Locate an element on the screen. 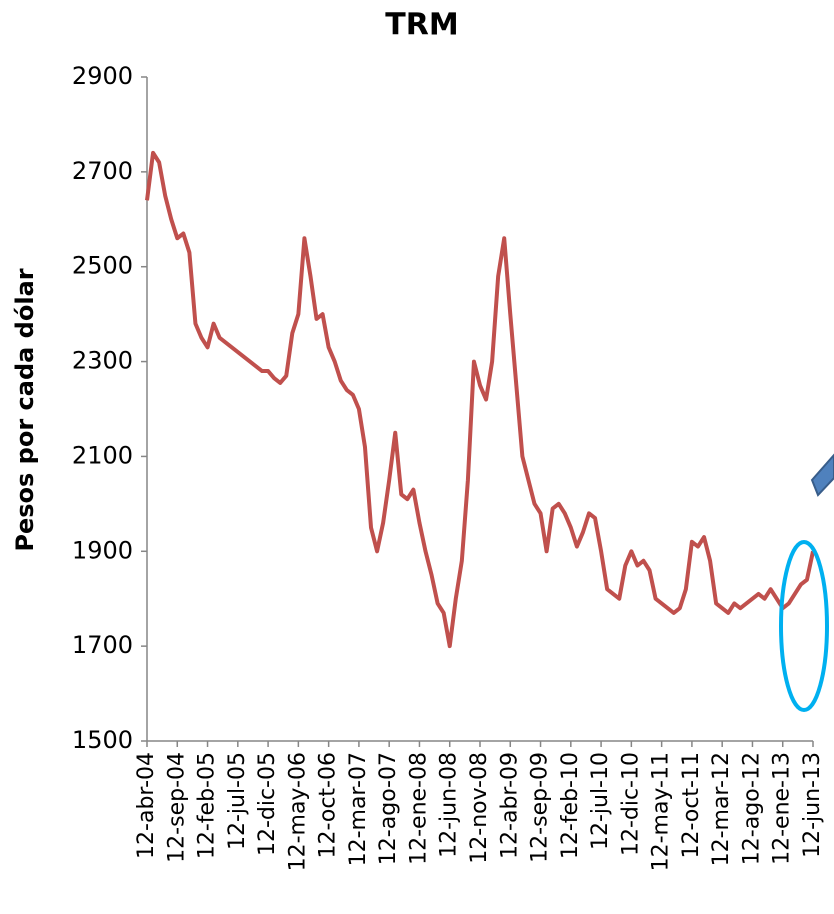  x-tick-label: 12-nov-08 is located at coordinates (479, 808).